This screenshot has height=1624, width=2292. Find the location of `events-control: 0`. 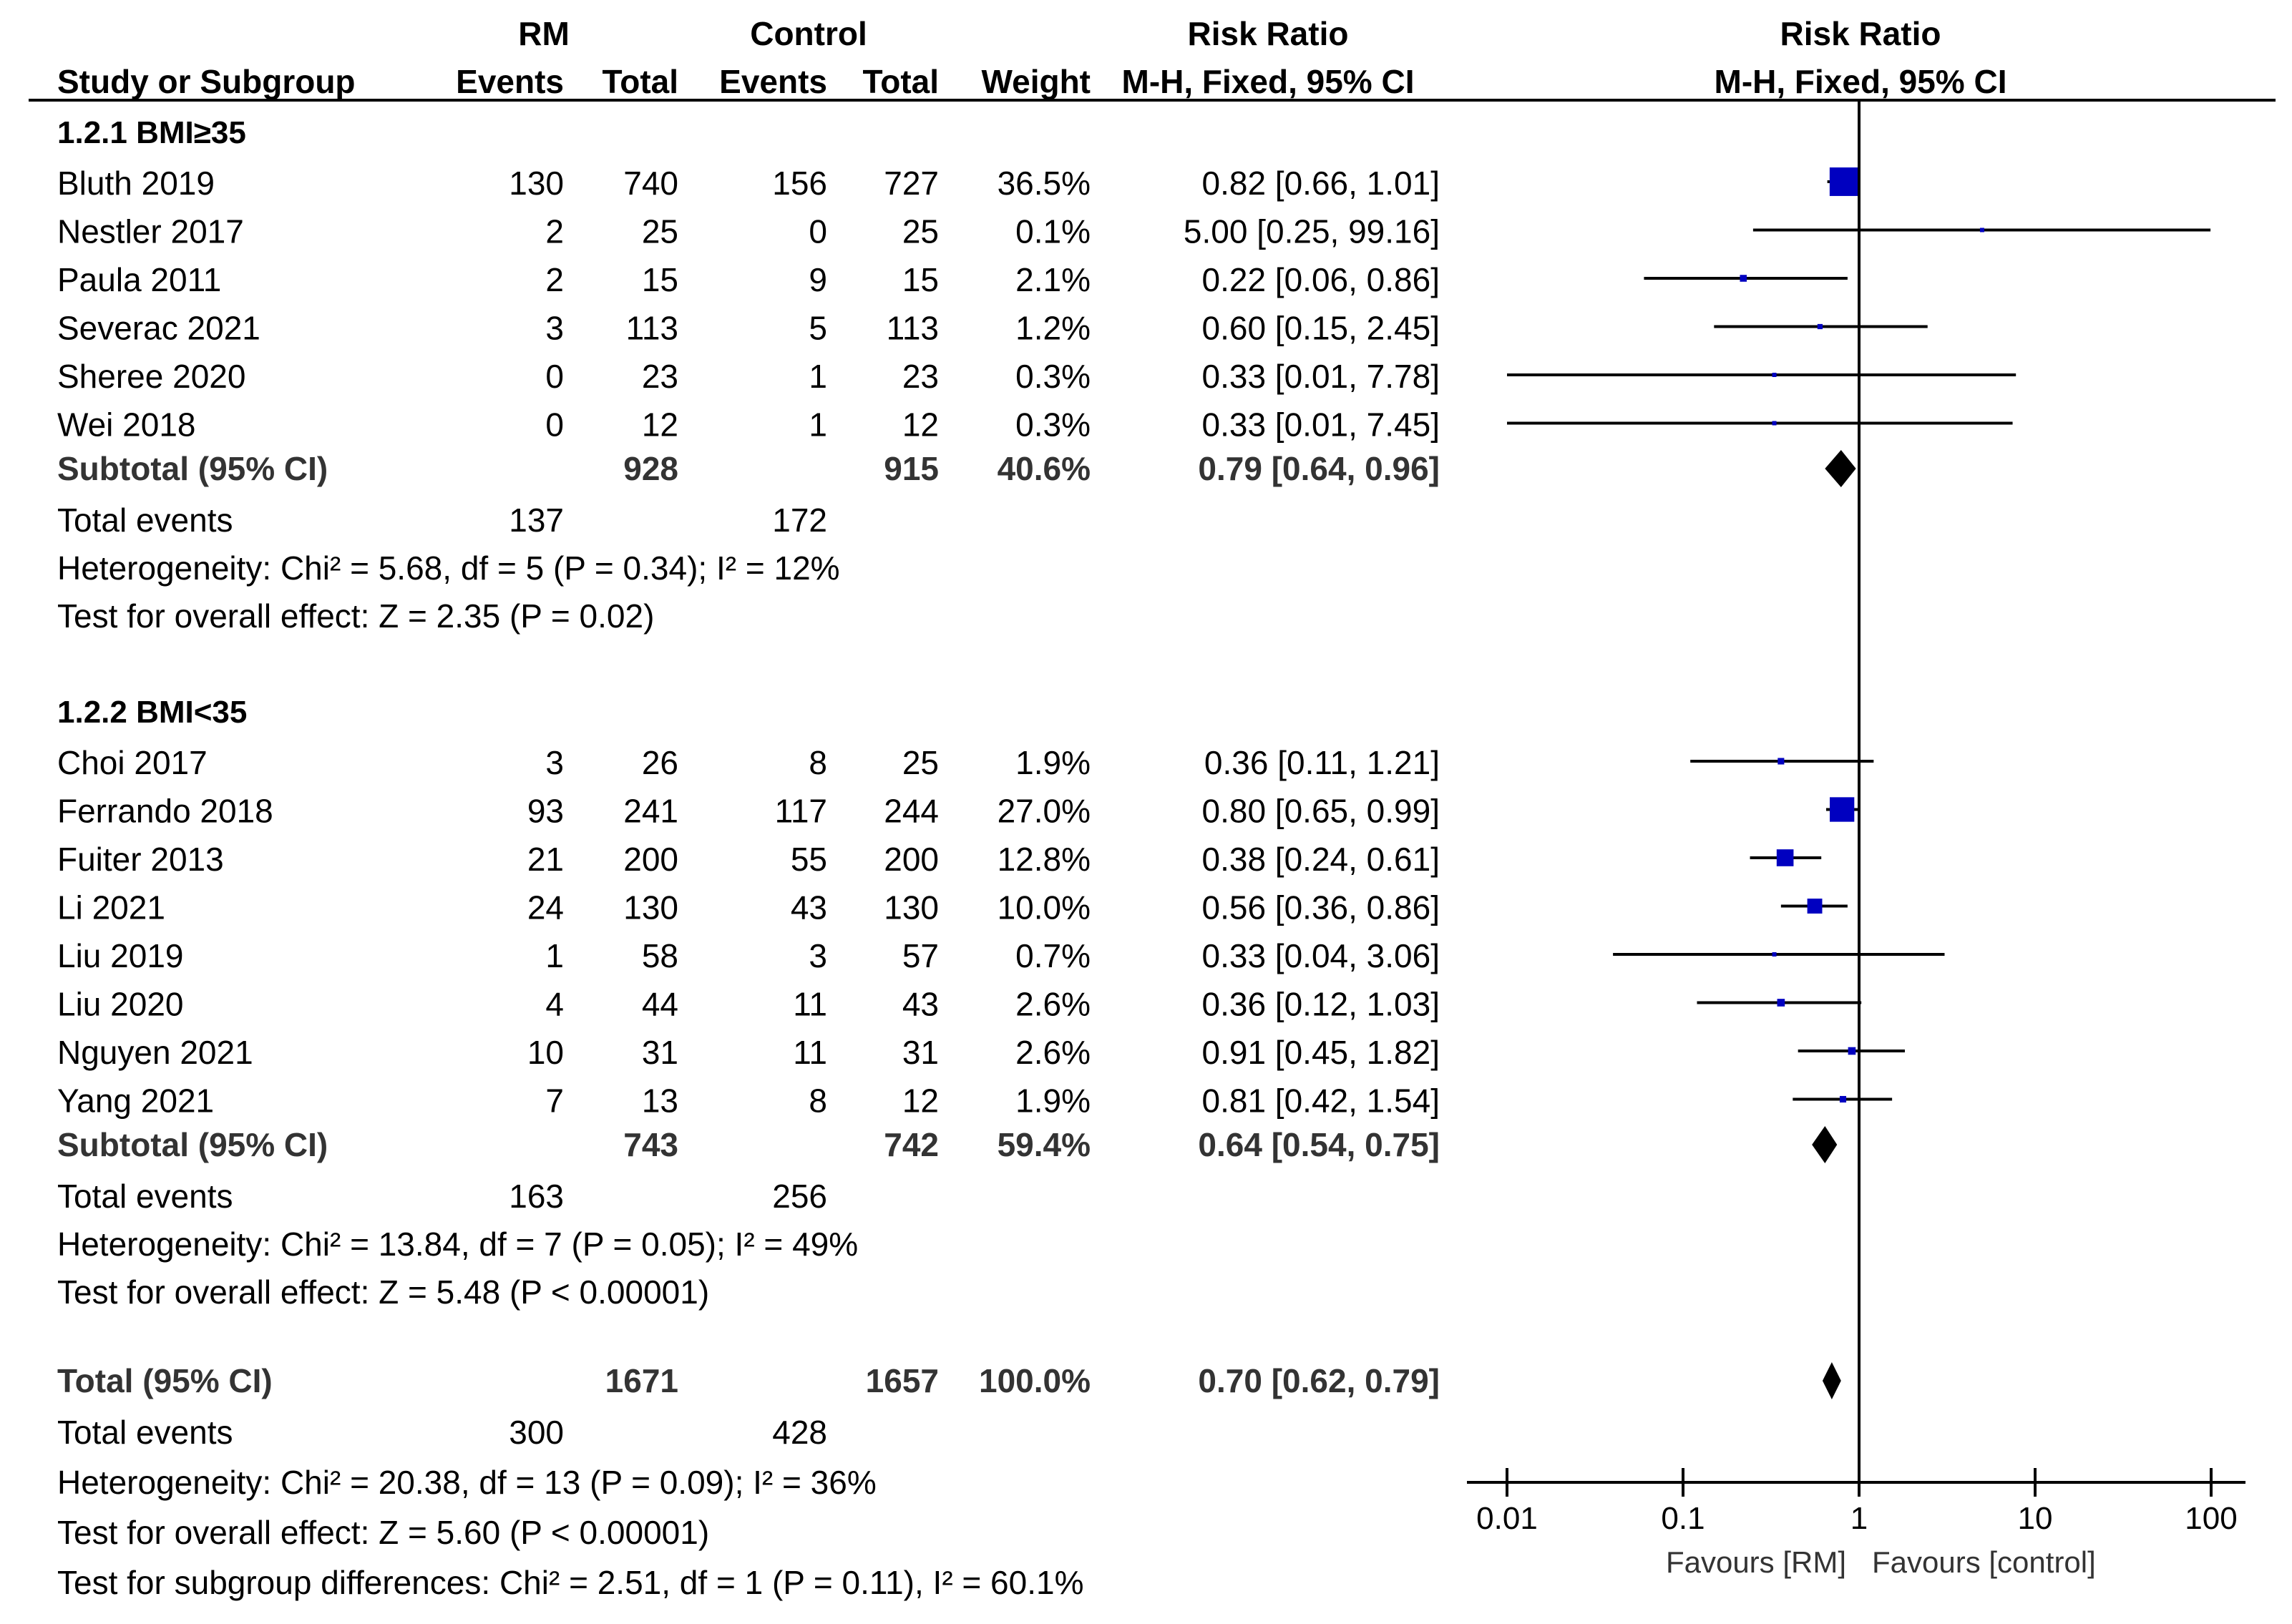

events-control: 0 is located at coordinates (818, 231).